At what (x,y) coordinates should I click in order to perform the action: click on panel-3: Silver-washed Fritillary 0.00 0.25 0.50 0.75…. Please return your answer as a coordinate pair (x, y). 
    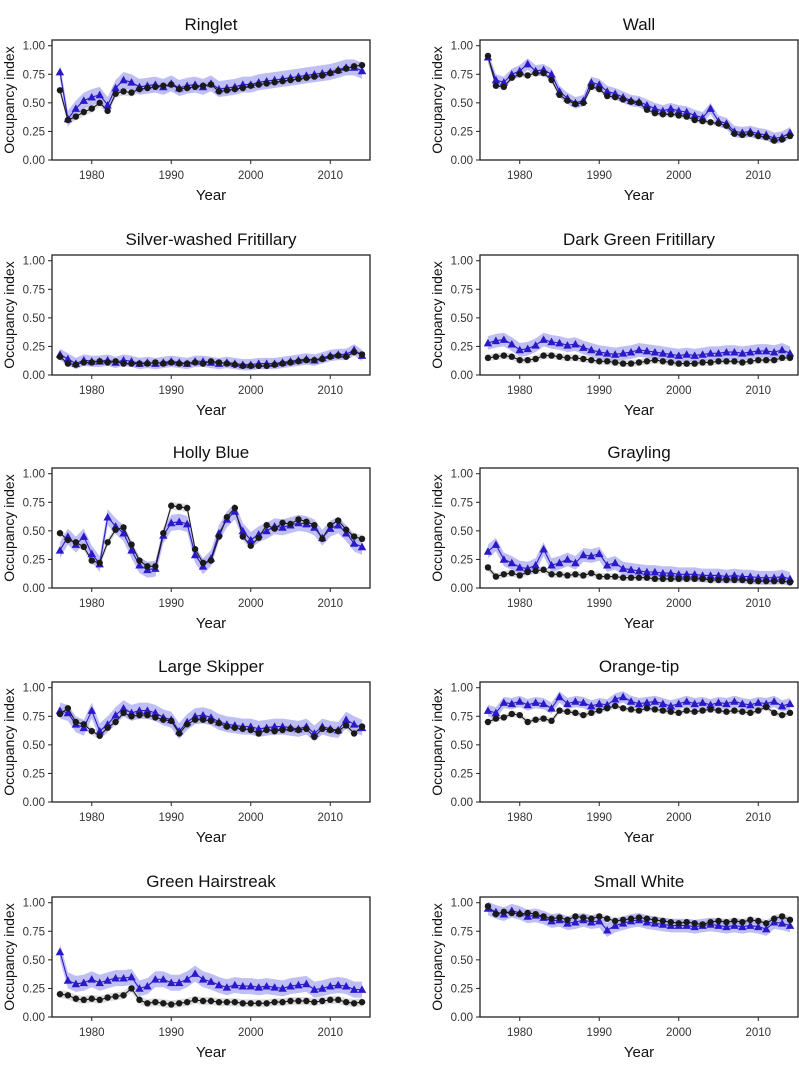
    Looking at the image, I should click on (186, 324).